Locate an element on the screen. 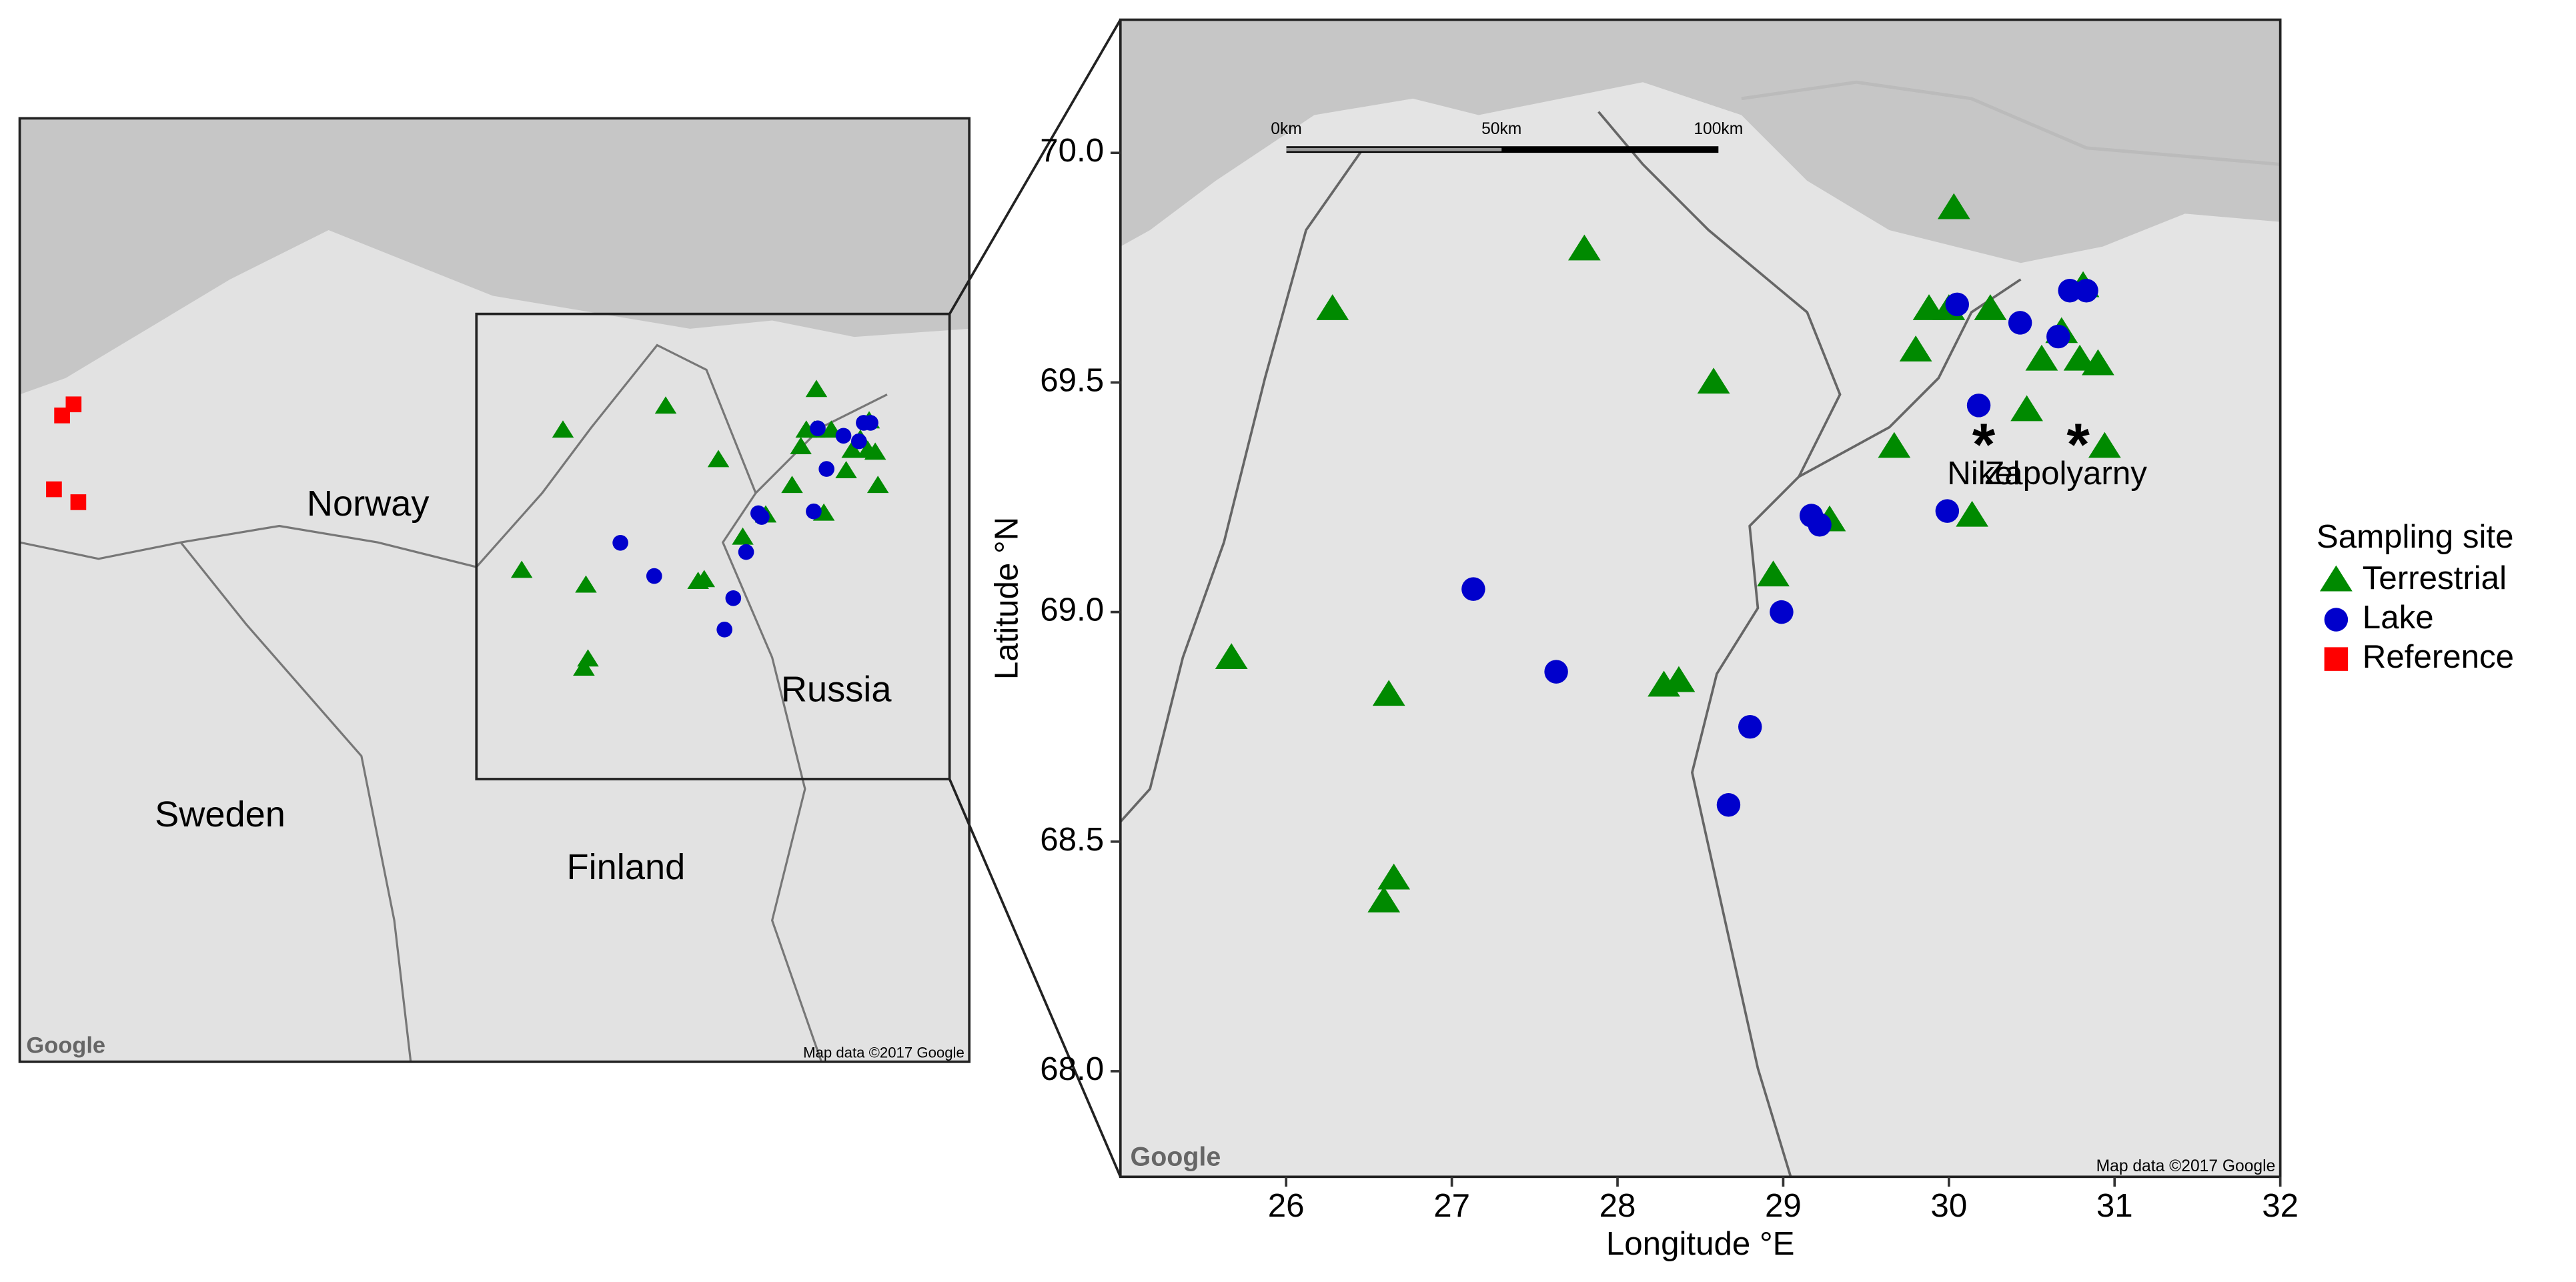 This screenshot has height=1282, width=2576. x-tick-label: 32 is located at coordinates (2280, 1205).